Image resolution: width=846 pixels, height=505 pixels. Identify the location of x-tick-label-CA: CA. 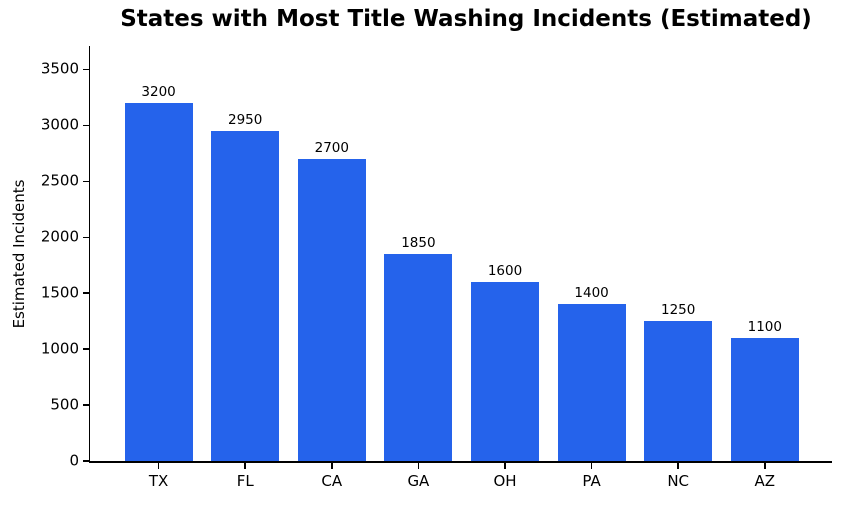
(332, 481).